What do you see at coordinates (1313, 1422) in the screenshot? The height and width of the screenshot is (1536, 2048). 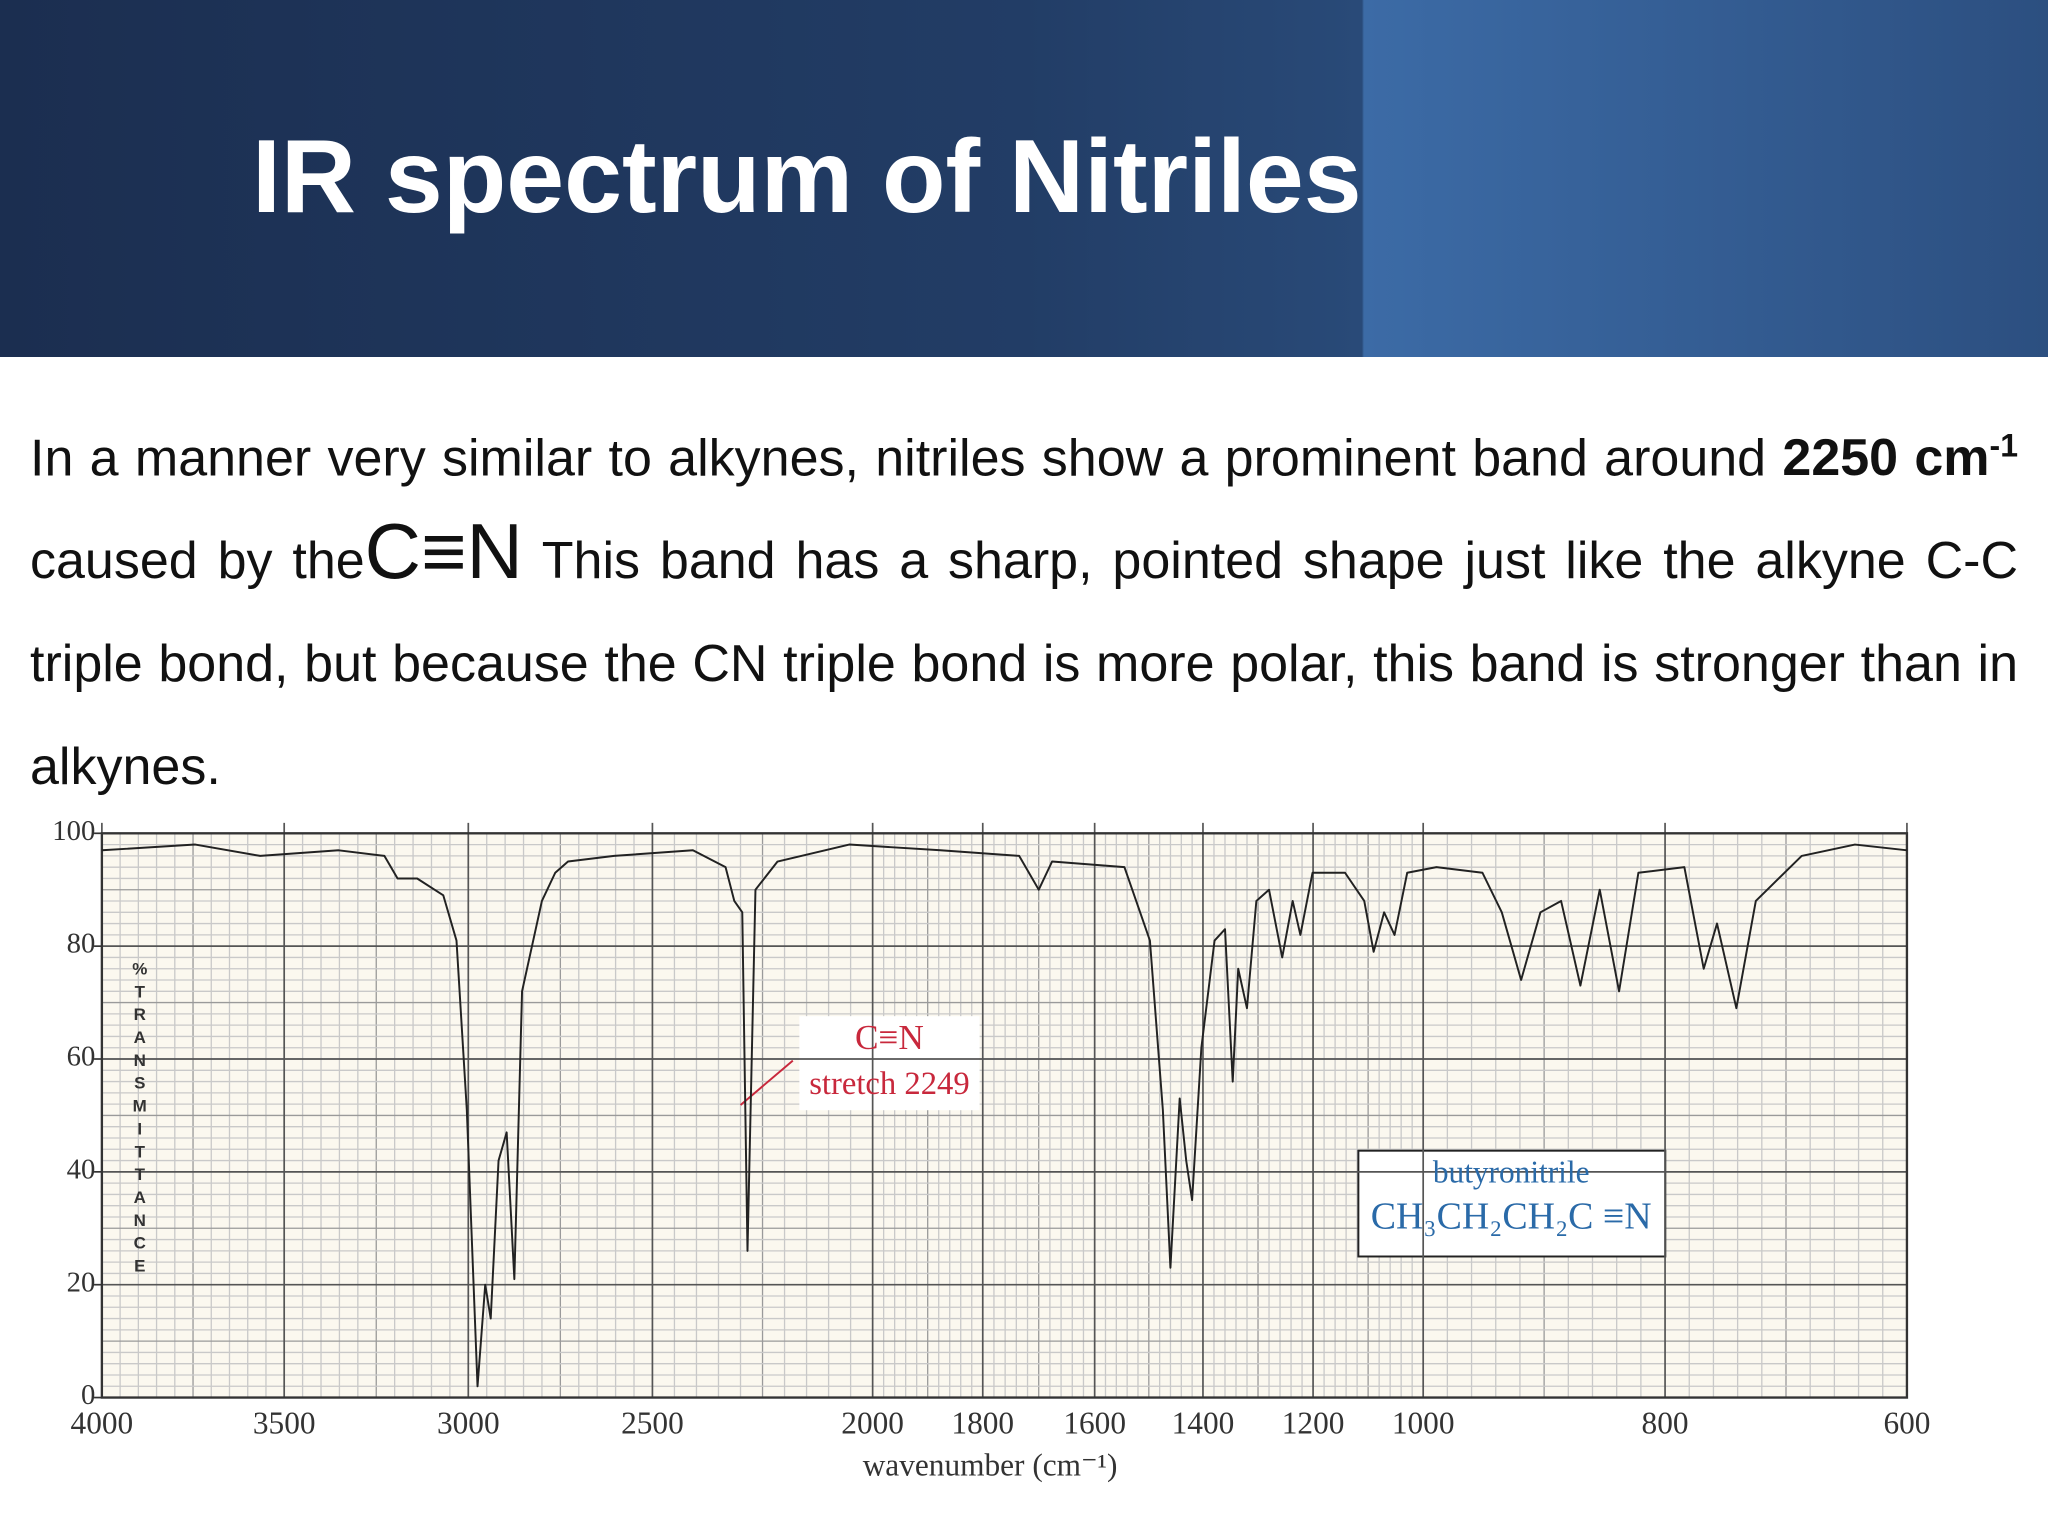 I see `x-tick-label: 1200` at bounding box center [1313, 1422].